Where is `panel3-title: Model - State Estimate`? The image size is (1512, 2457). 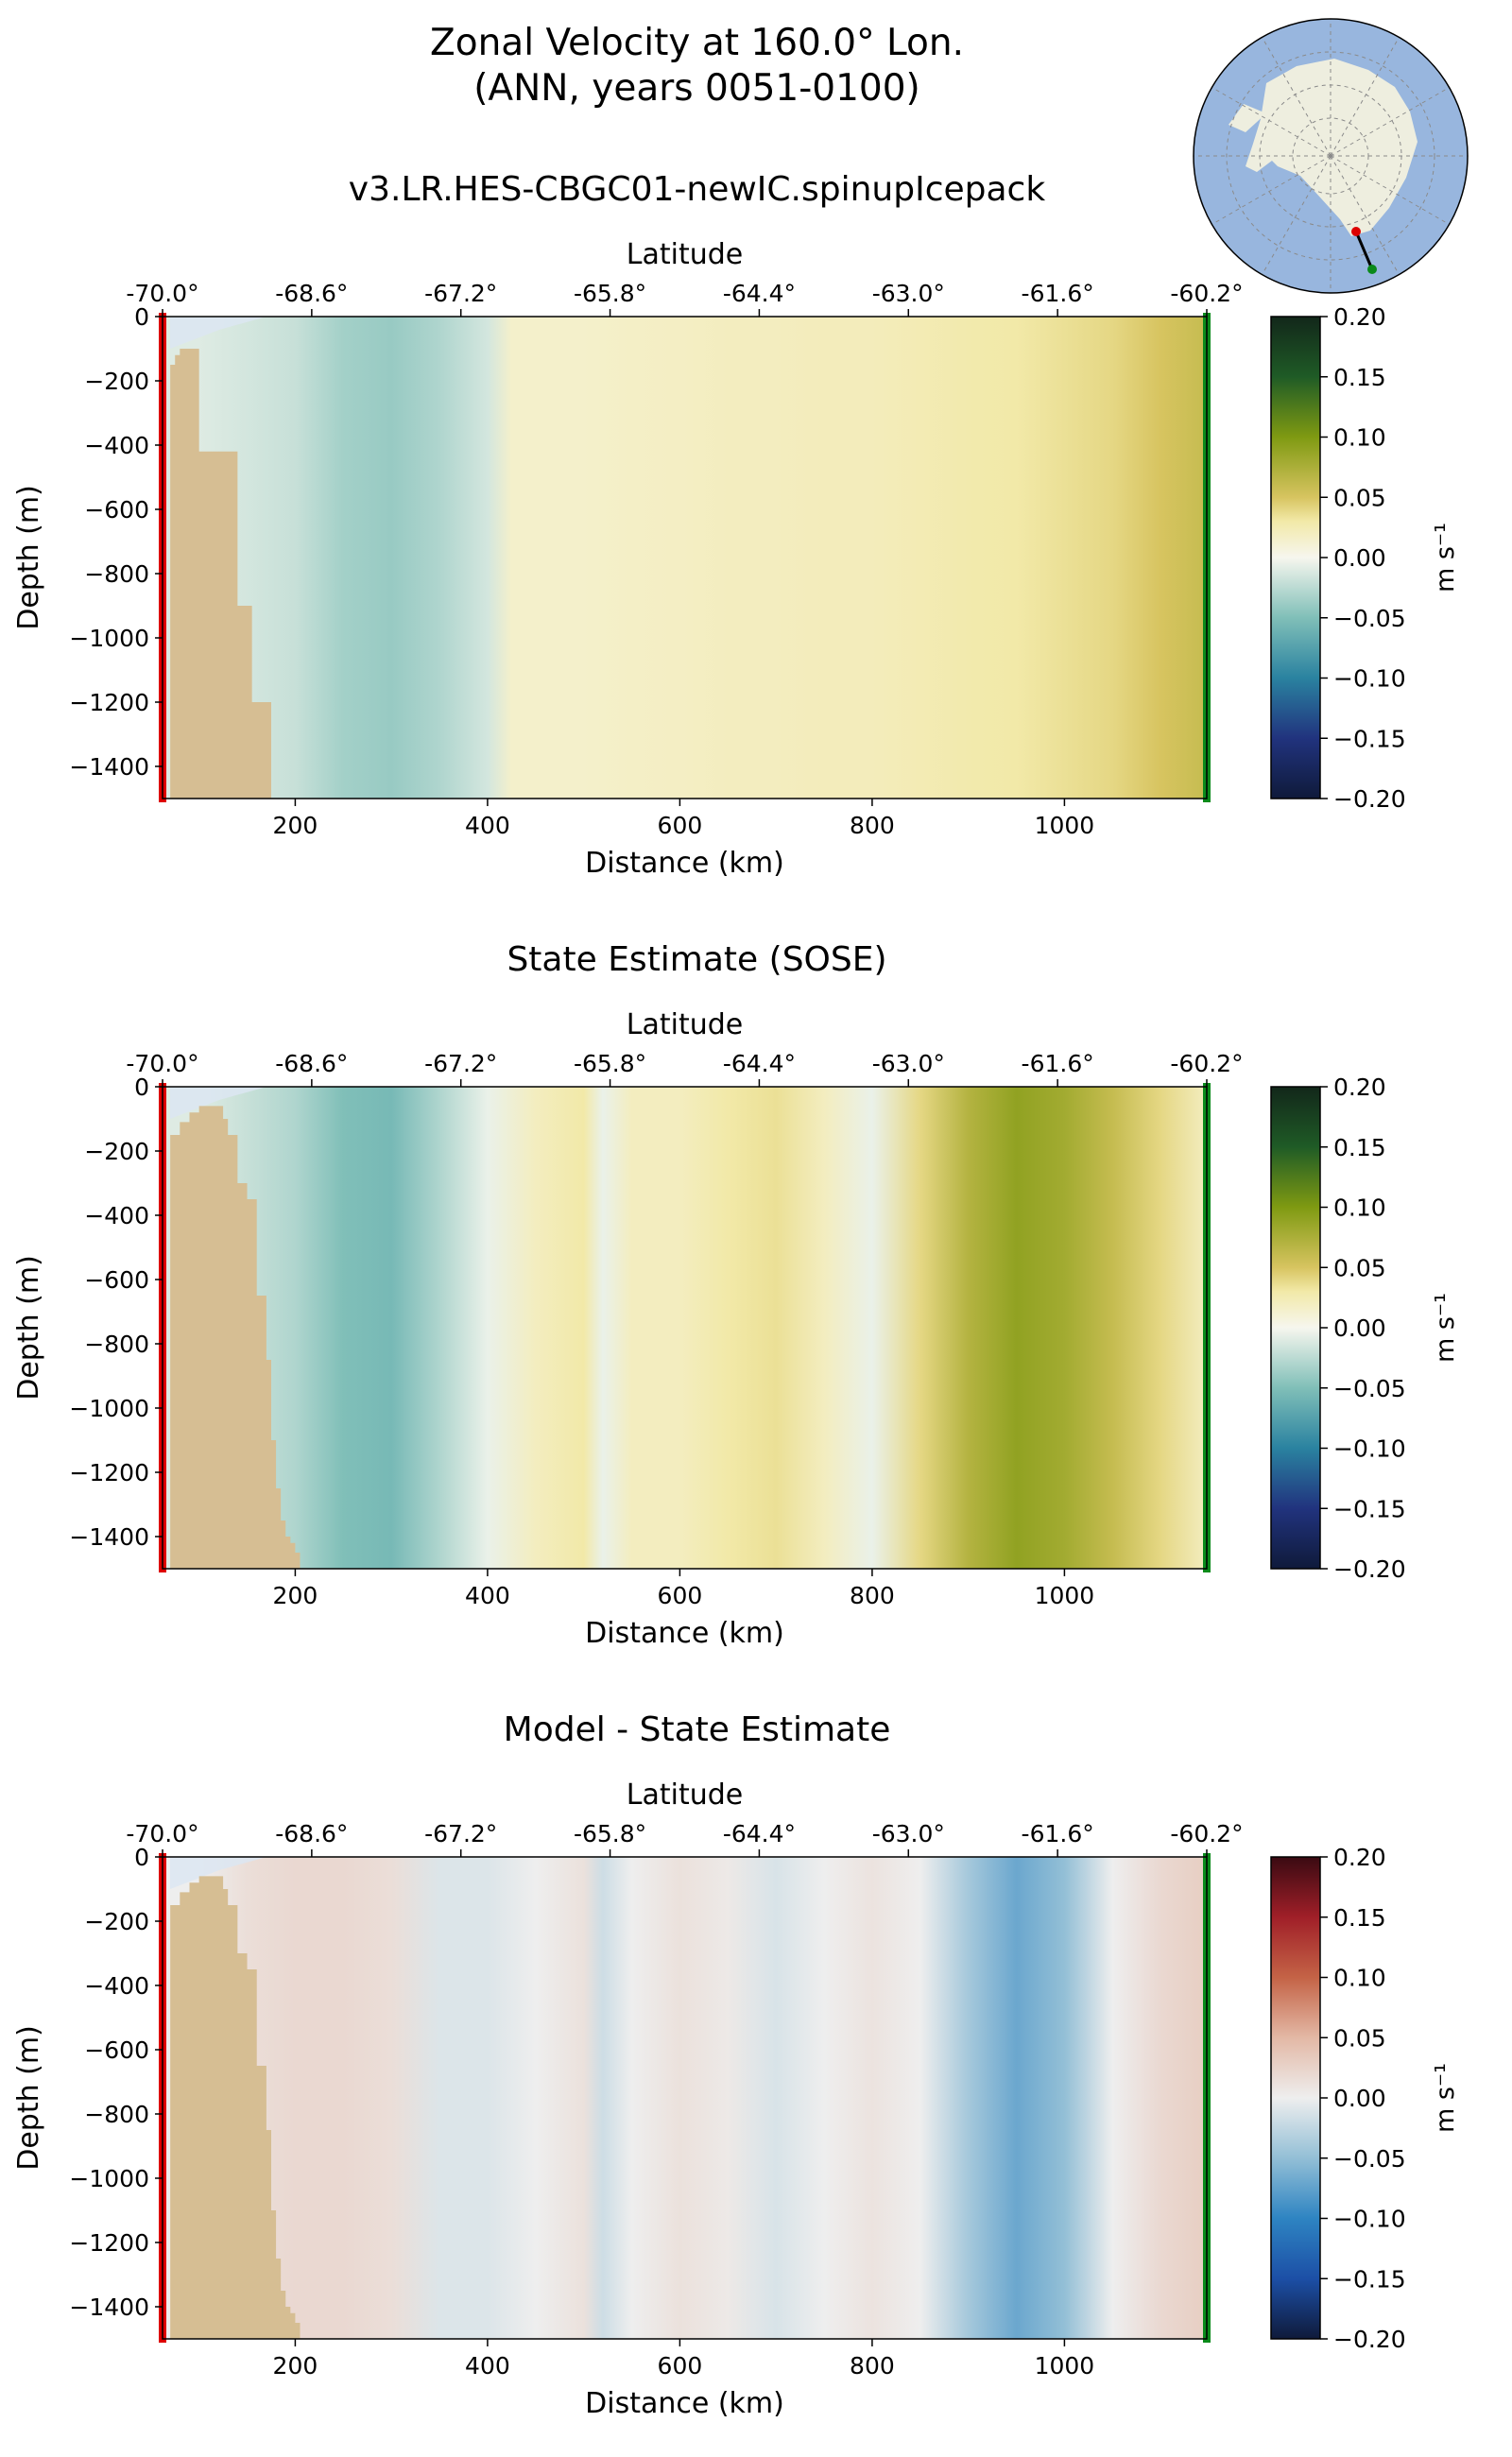 panel3-title: Model - State Estimate is located at coordinates (697, 1729).